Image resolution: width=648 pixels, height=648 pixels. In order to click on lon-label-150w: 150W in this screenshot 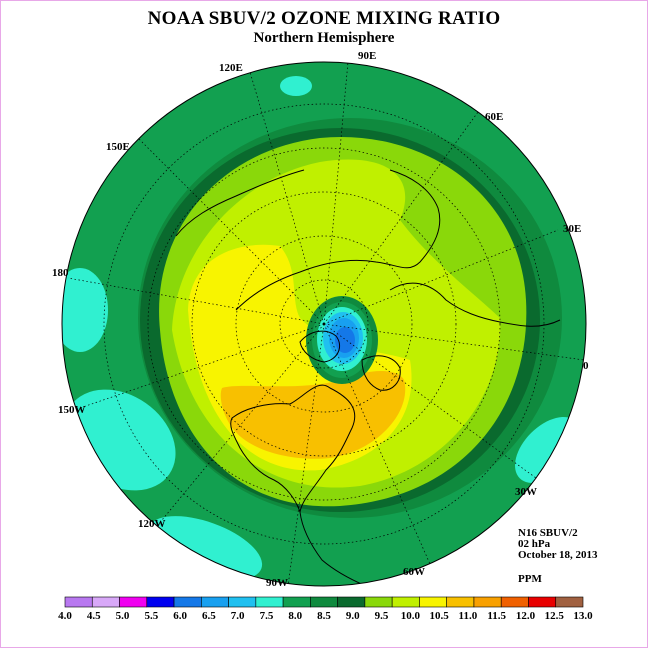, I will do `click(72, 410)`.